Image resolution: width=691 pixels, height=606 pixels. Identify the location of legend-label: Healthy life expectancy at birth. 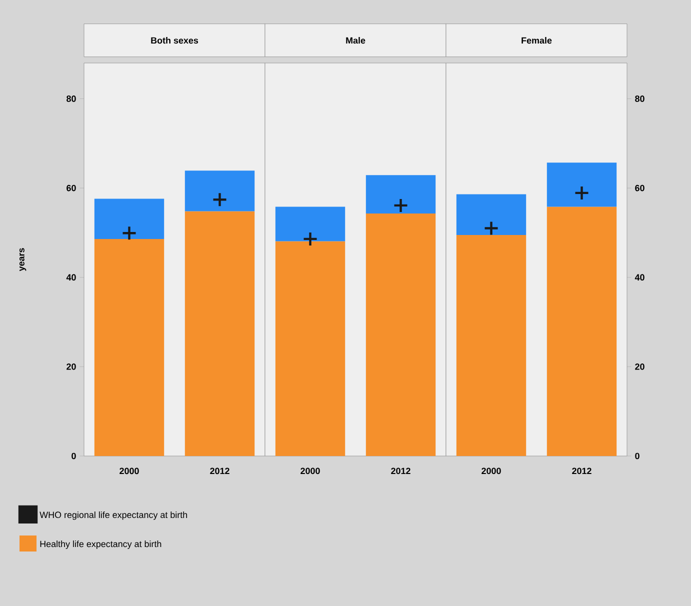
(101, 544).